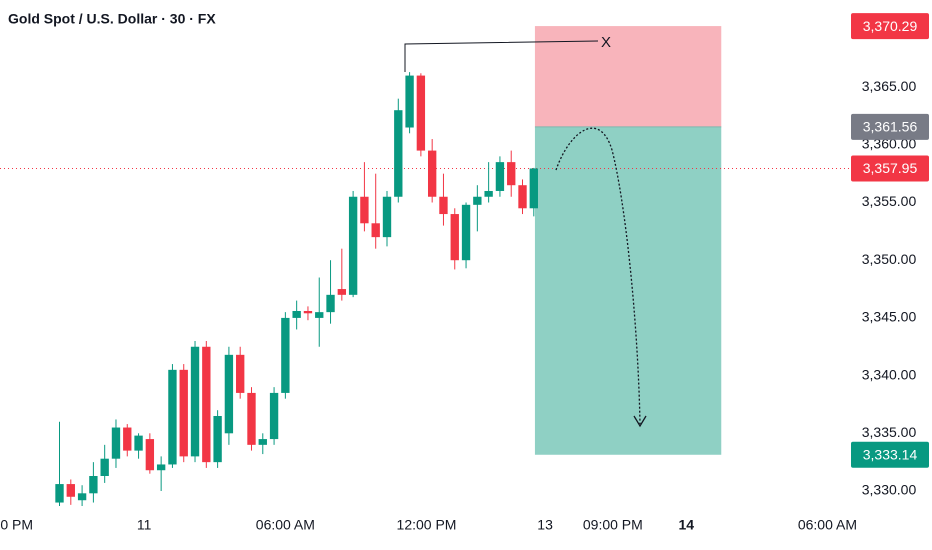 This screenshot has width=932, height=550. What do you see at coordinates (613, 525) in the screenshot?
I see `x-tick-label: 09:00 PM` at bounding box center [613, 525].